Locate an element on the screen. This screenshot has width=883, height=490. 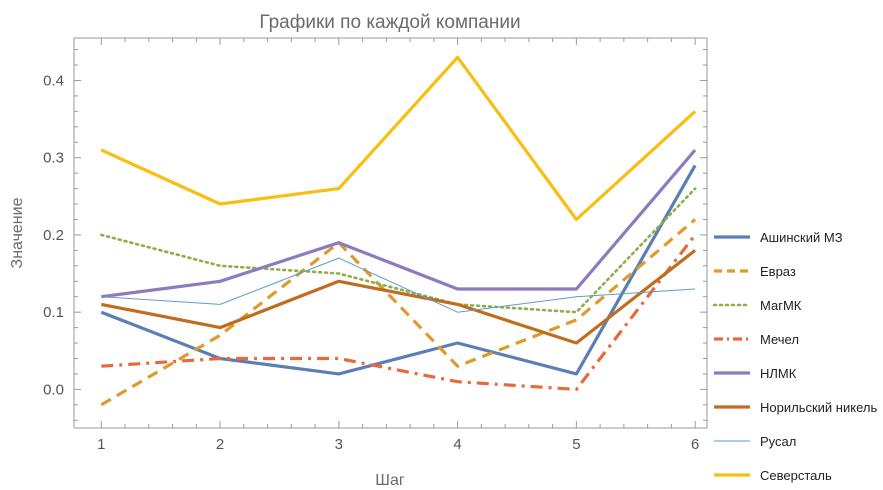
series-line-норильский-никель is located at coordinates (398, 297).